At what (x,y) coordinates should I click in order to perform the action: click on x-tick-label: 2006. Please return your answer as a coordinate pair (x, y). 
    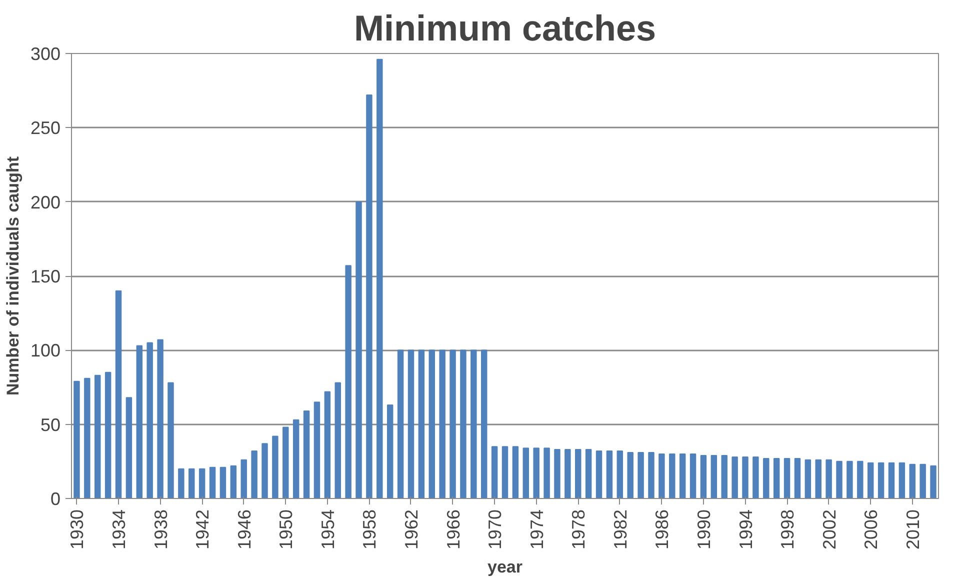
    Looking at the image, I should click on (871, 529).